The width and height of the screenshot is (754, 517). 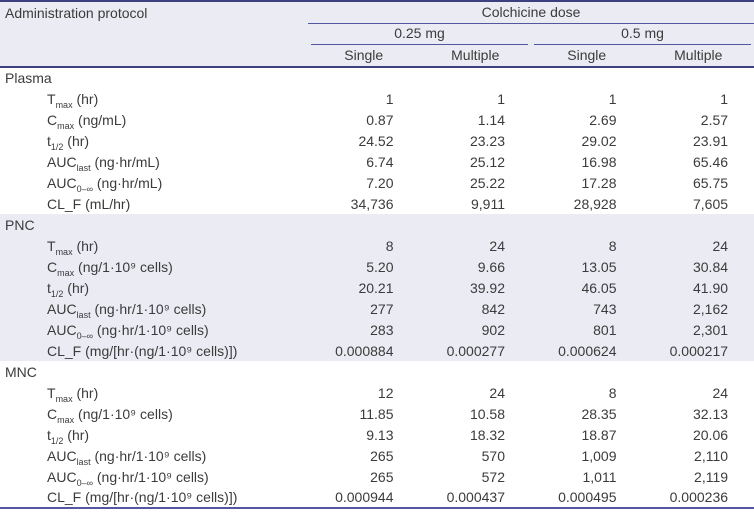 What do you see at coordinates (364, 497) in the screenshot?
I see `cell-value: 0.000944` at bounding box center [364, 497].